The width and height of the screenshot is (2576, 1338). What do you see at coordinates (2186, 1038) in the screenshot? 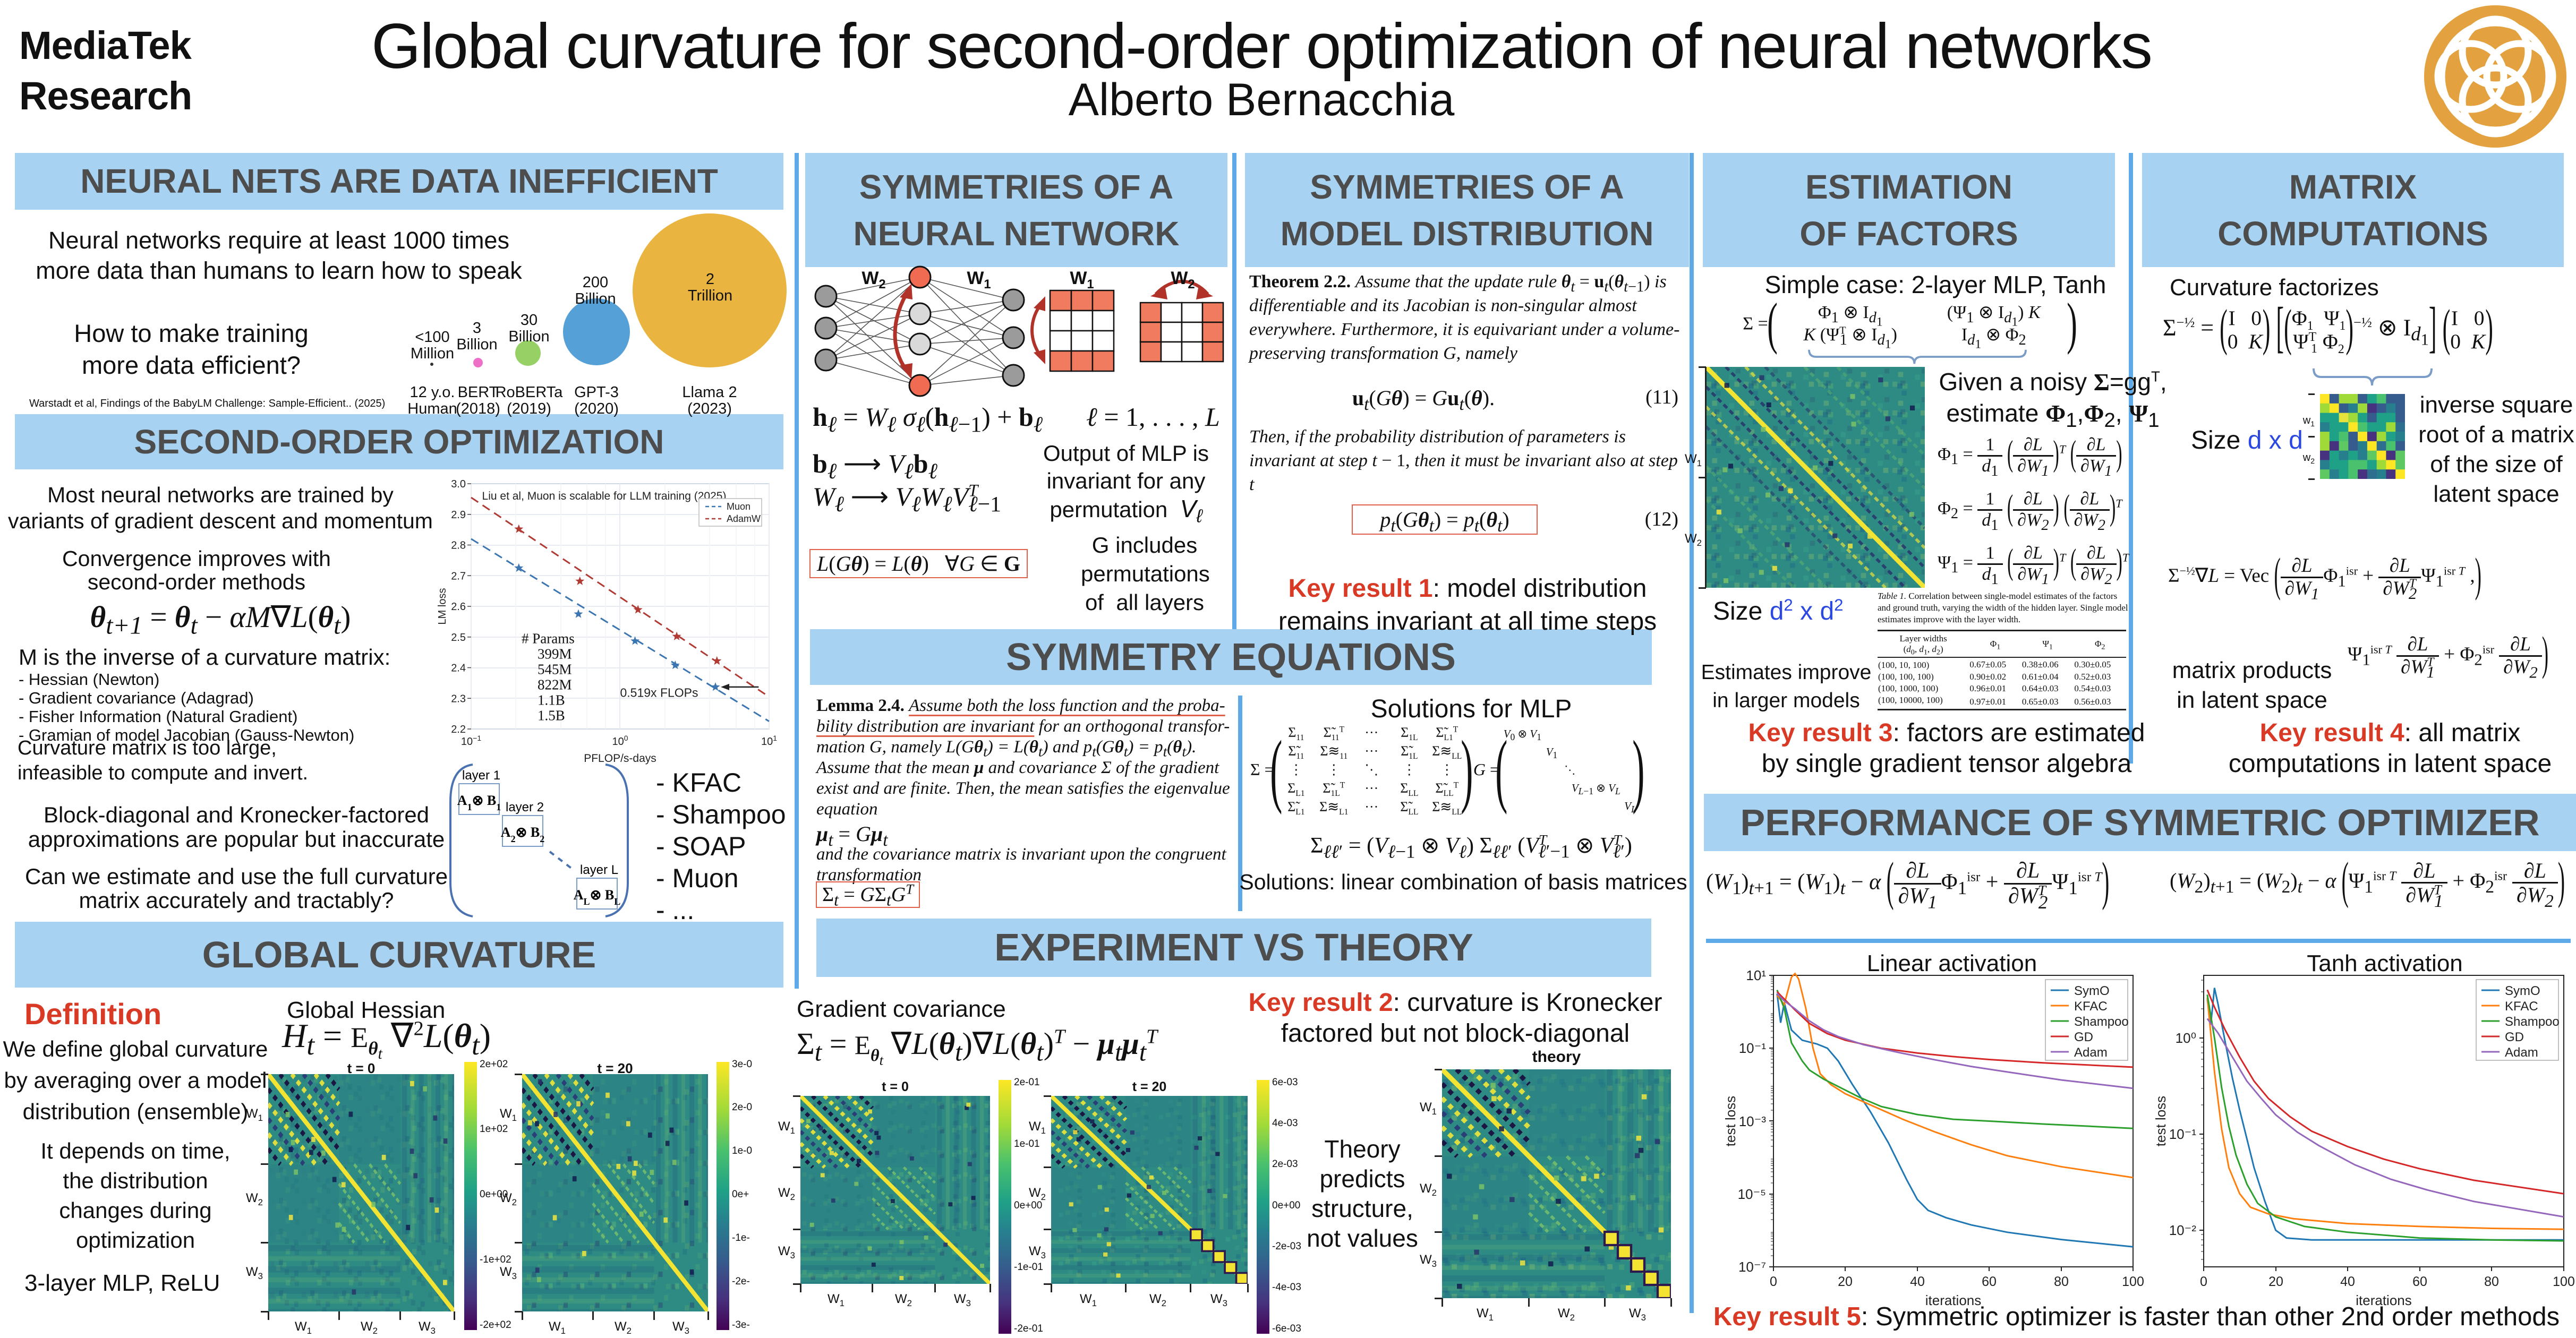
I see `svg-text: 10⁰` at bounding box center [2186, 1038].